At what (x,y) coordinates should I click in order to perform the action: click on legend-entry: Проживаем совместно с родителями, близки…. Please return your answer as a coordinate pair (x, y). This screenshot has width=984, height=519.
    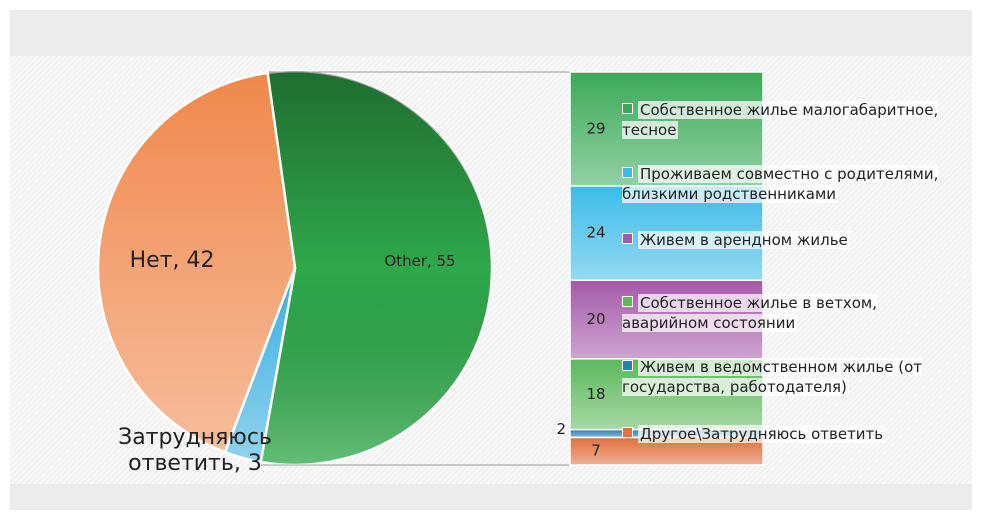
    Looking at the image, I should click on (792, 184).